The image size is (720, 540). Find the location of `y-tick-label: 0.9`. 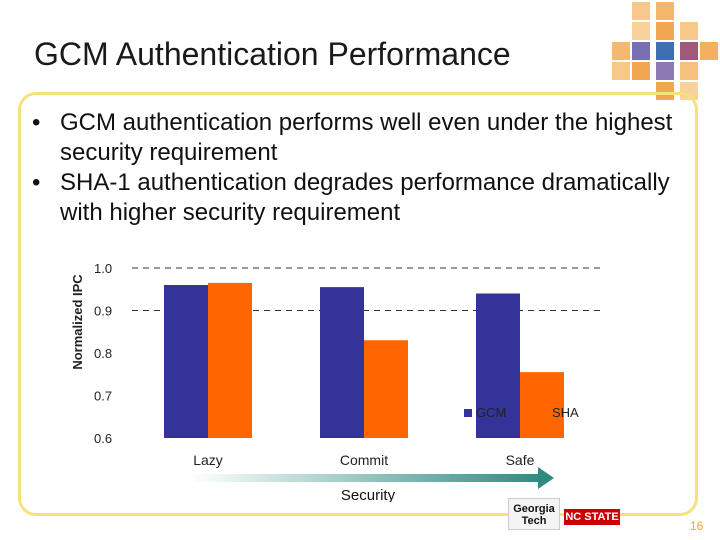

y-tick-label: 0.9 is located at coordinates (103, 311).